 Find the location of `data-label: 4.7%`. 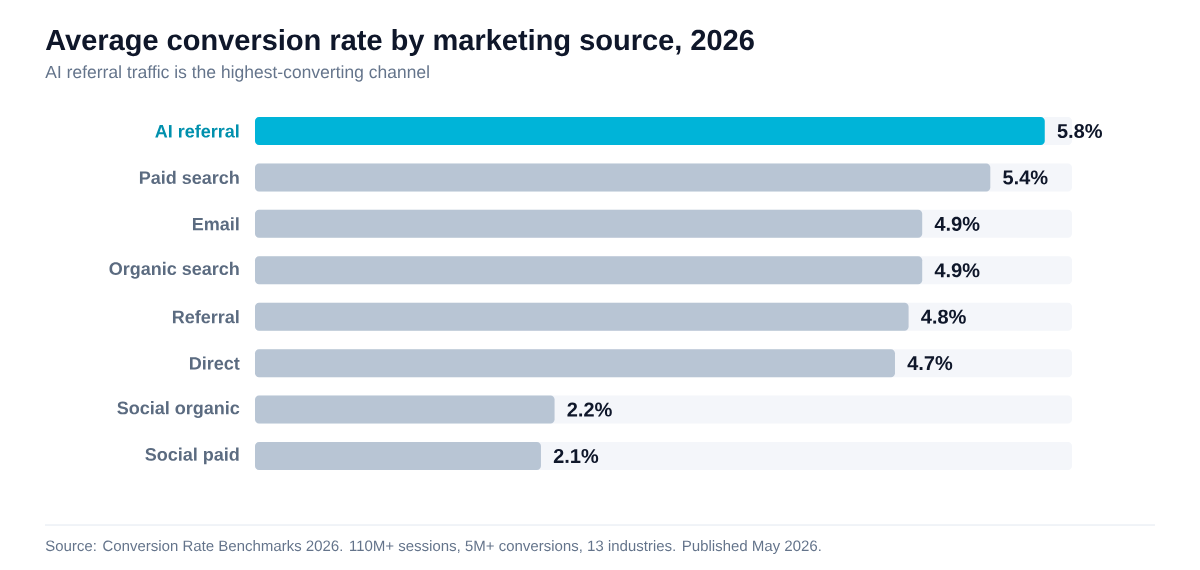

data-label: 4.7% is located at coordinates (930, 363).